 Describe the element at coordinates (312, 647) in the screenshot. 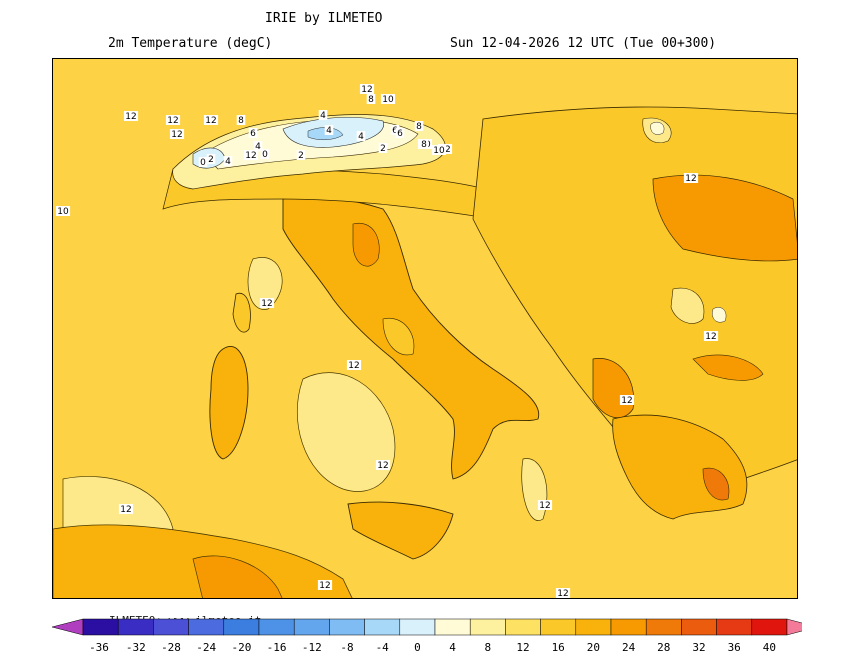

I see `legend-tick-label: -12` at that location.